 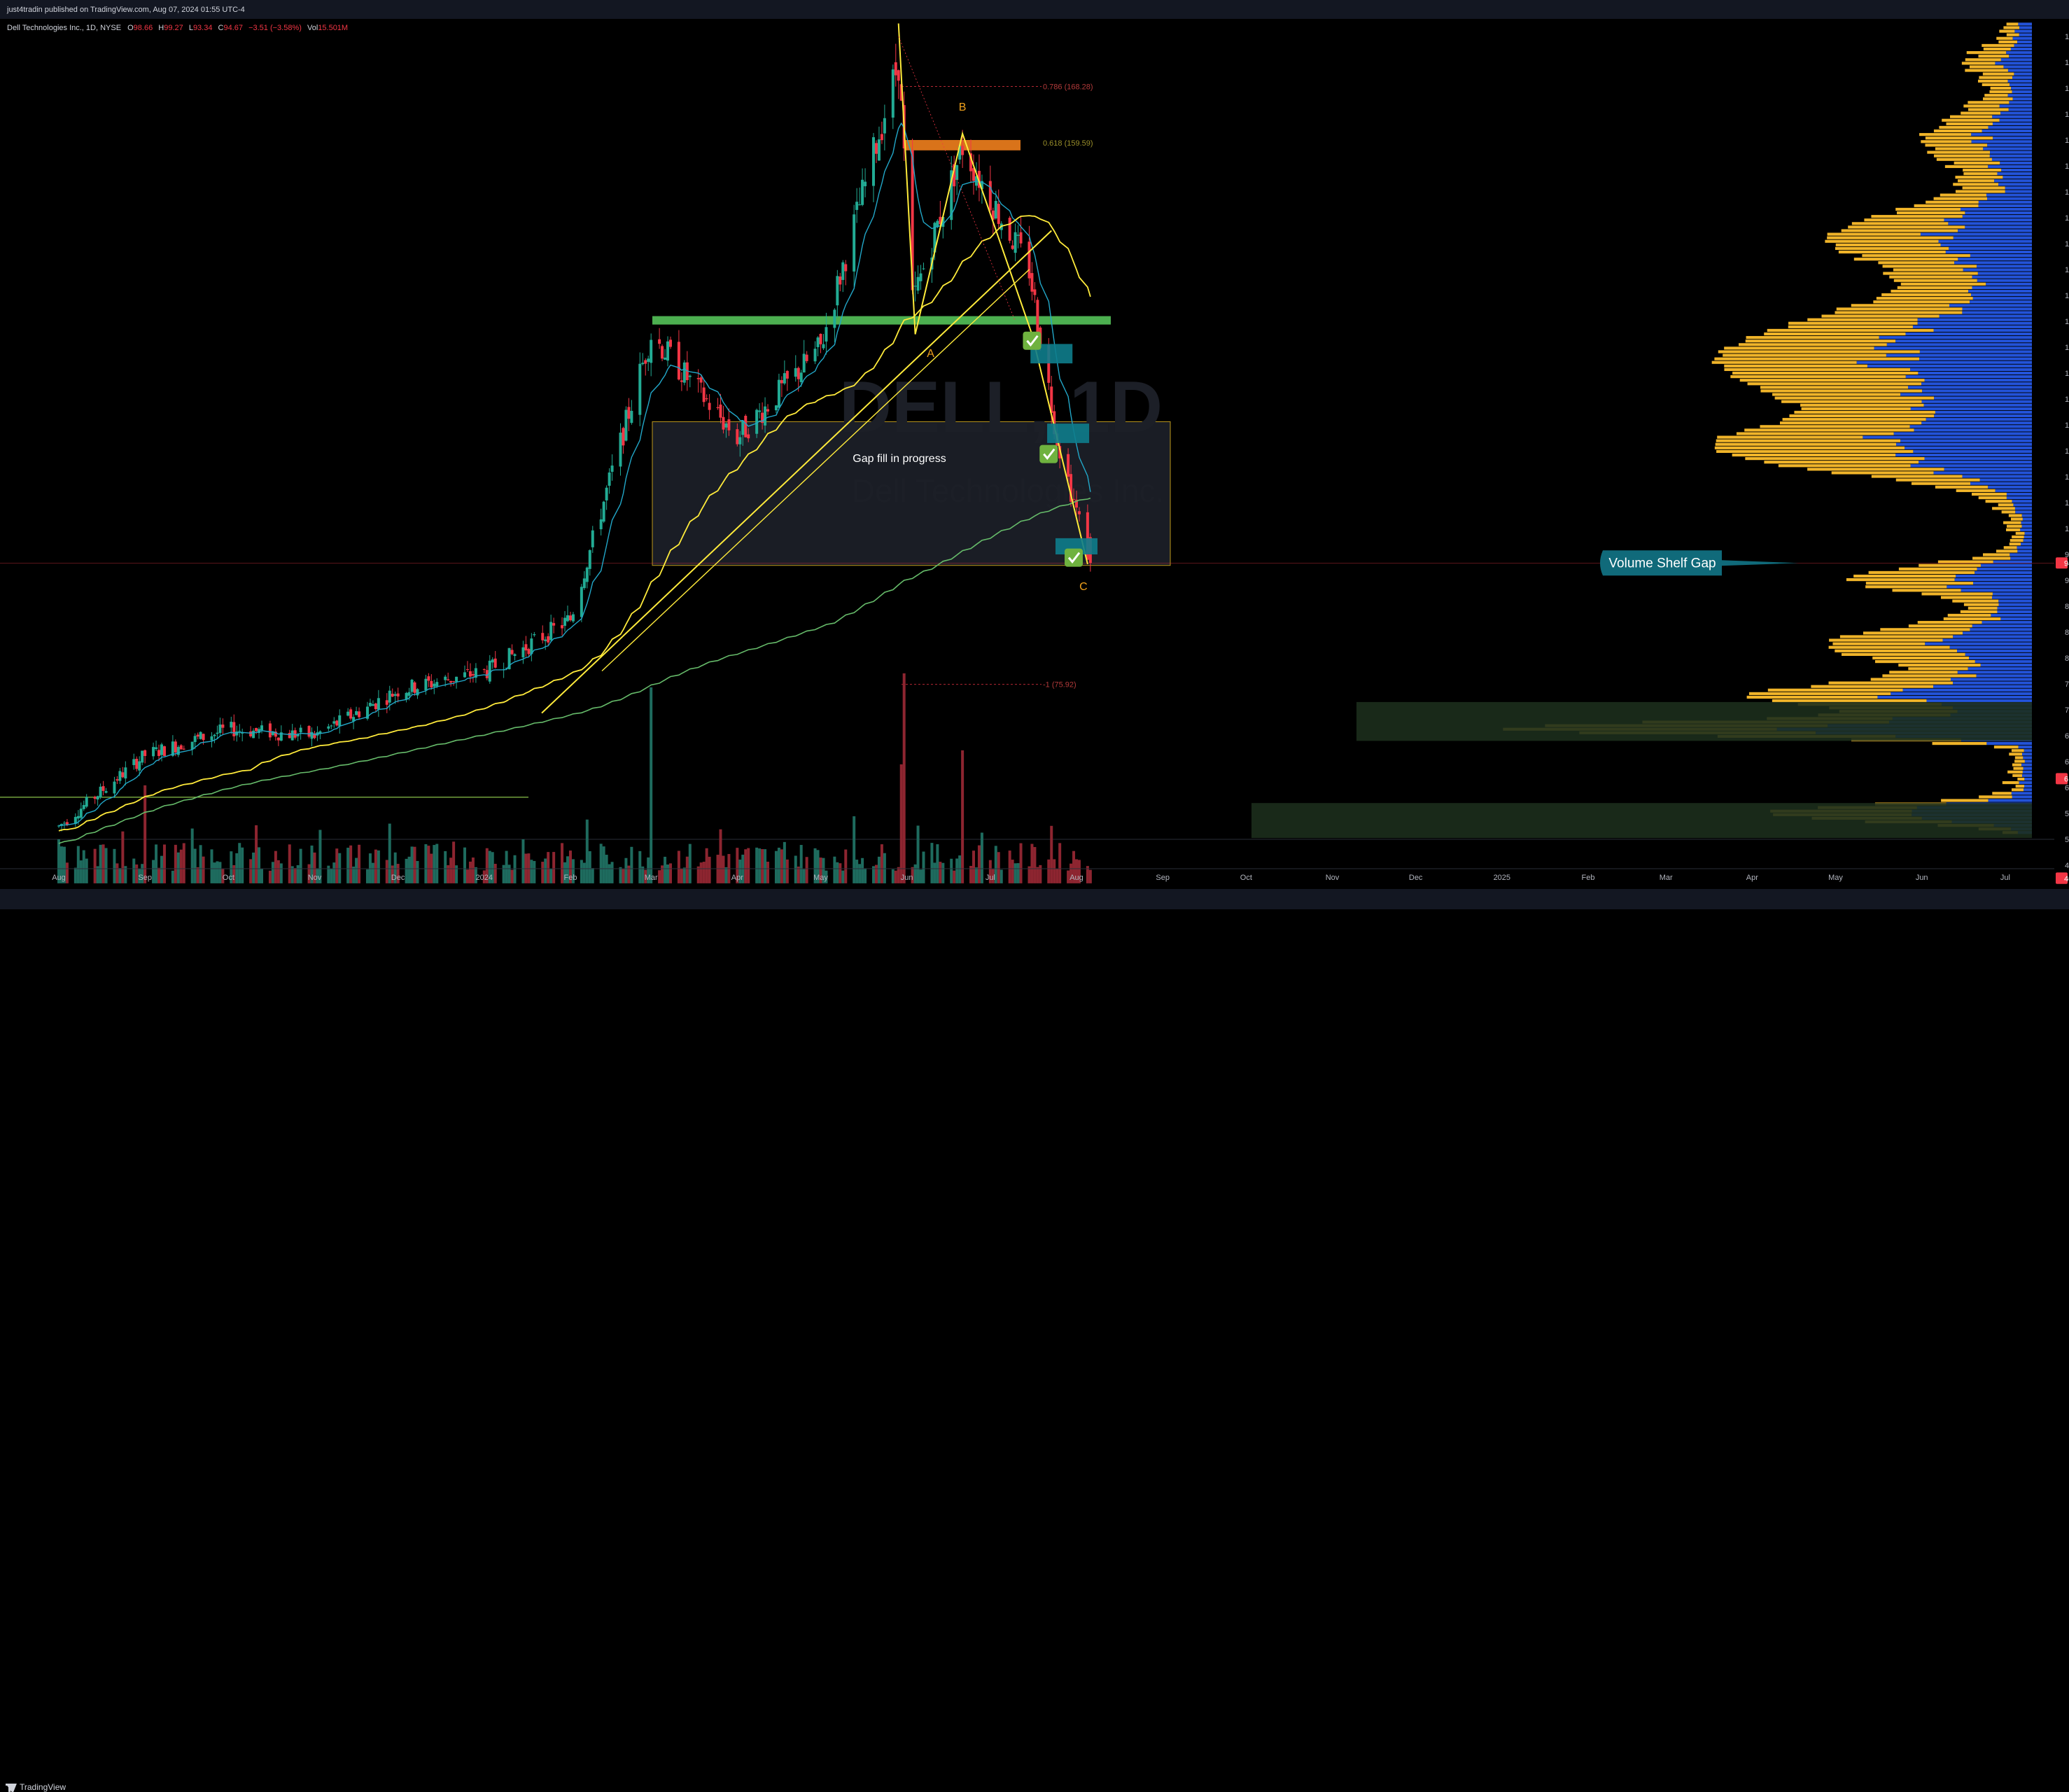 I want to click on price-badge, so click(x=2062, y=563).